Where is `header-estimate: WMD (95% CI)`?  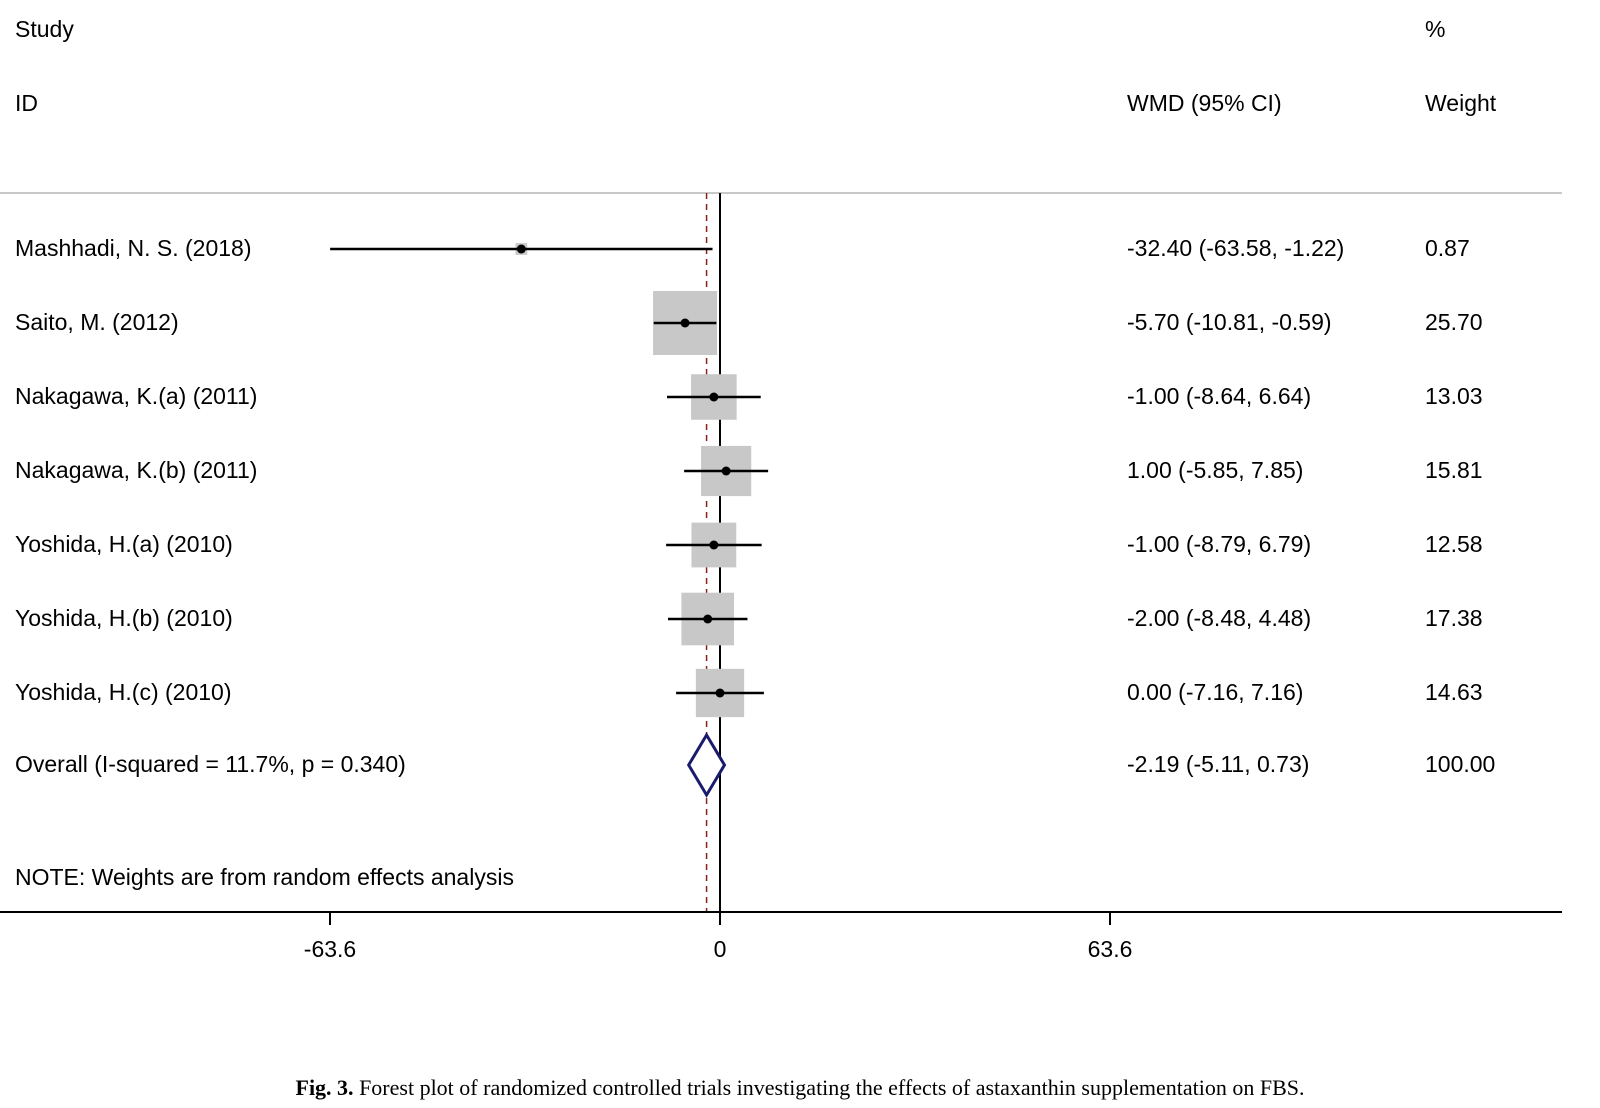
header-estimate: WMD (95% CI) is located at coordinates (1204, 103).